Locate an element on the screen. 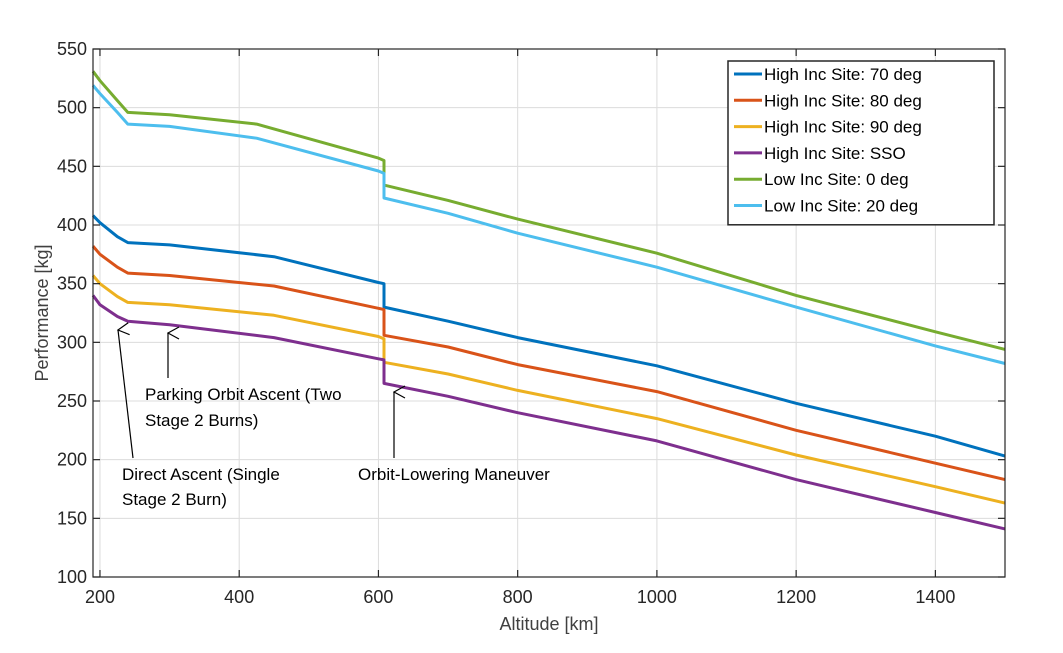 This screenshot has height=653, width=1063. legend-label: High Inc Site: 70 deg is located at coordinates (843, 74).